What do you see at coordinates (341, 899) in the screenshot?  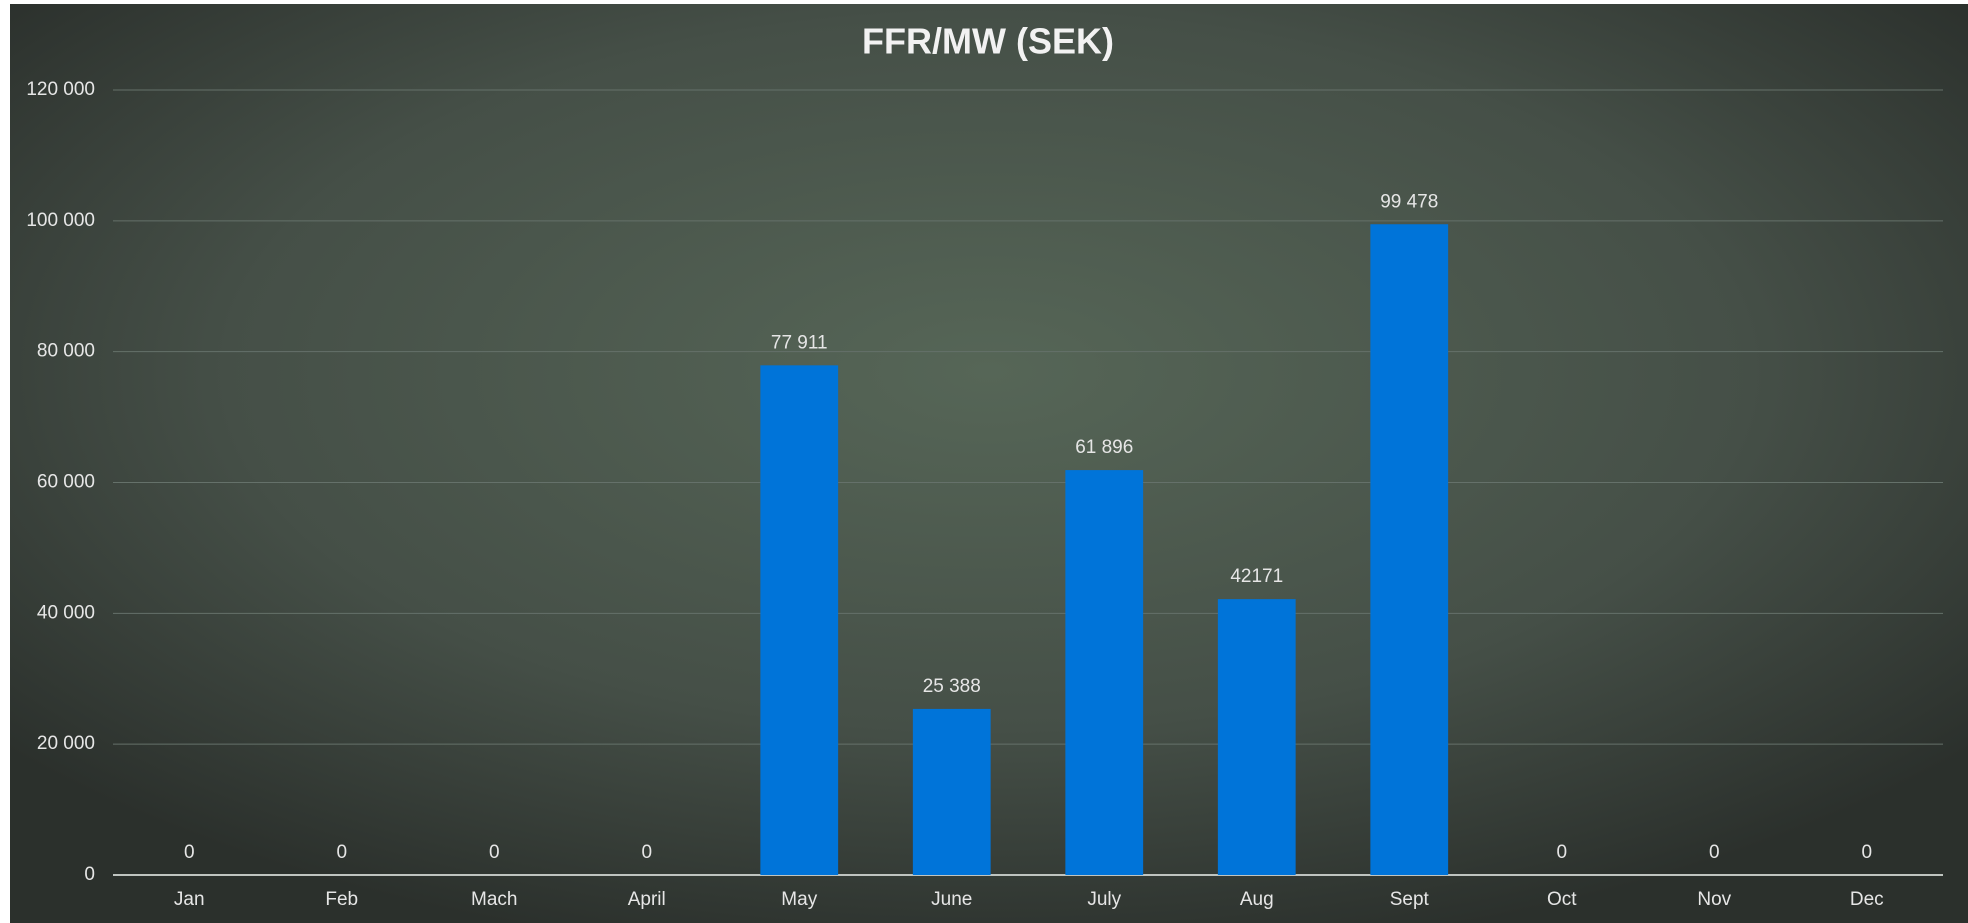 I see `x-tick-label: Feb` at bounding box center [341, 899].